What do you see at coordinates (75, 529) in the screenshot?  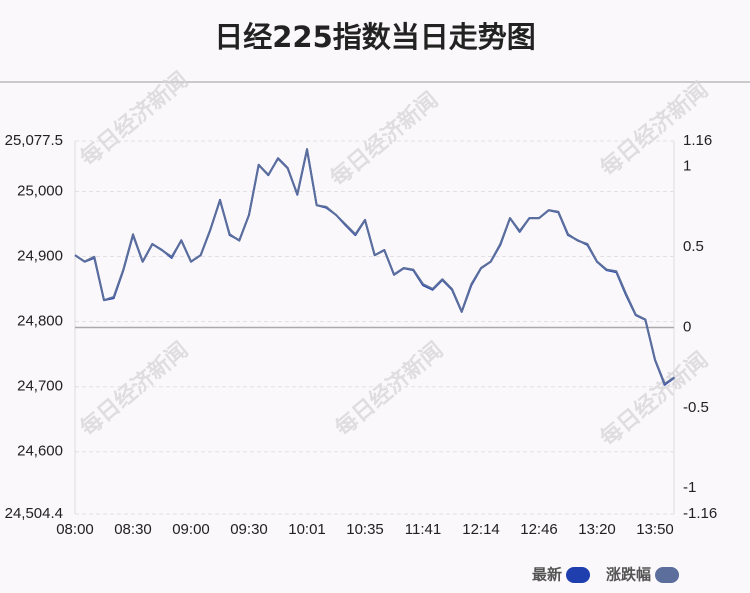 I see `x-tick-label: 08:00` at bounding box center [75, 529].